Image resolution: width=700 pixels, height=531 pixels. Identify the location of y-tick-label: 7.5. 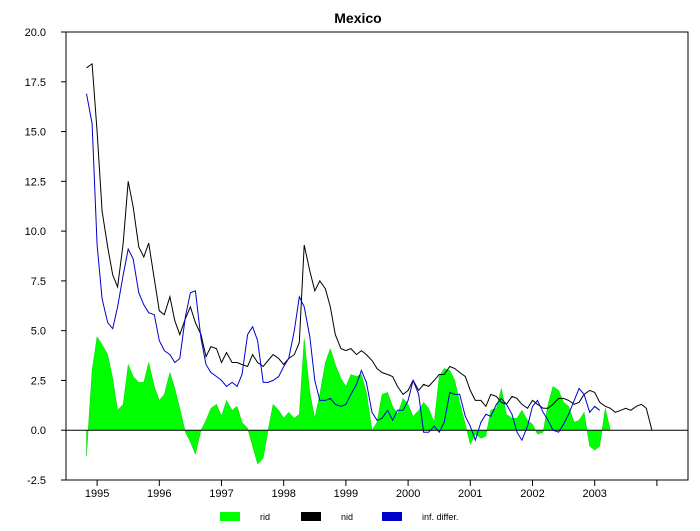
(38, 282).